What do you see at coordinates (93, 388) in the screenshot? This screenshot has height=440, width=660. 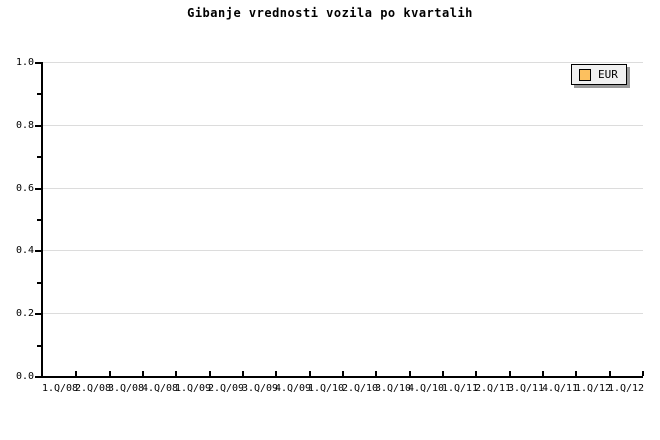 I see `x-axis-label: 2.Q/08` at bounding box center [93, 388].